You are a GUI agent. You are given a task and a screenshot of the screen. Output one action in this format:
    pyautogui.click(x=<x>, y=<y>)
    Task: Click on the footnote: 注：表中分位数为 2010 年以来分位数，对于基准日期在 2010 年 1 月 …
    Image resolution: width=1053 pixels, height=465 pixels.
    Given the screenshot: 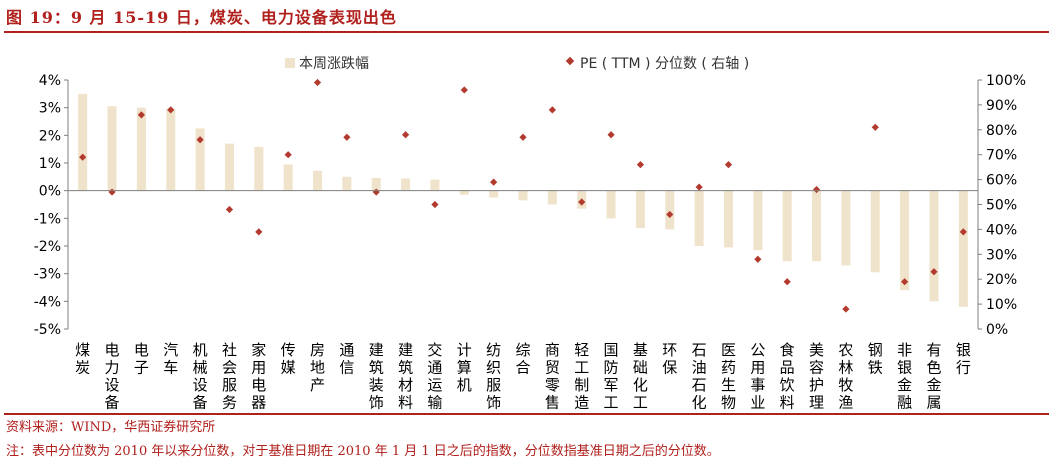 What is the action you would take?
    pyautogui.click(x=363, y=451)
    